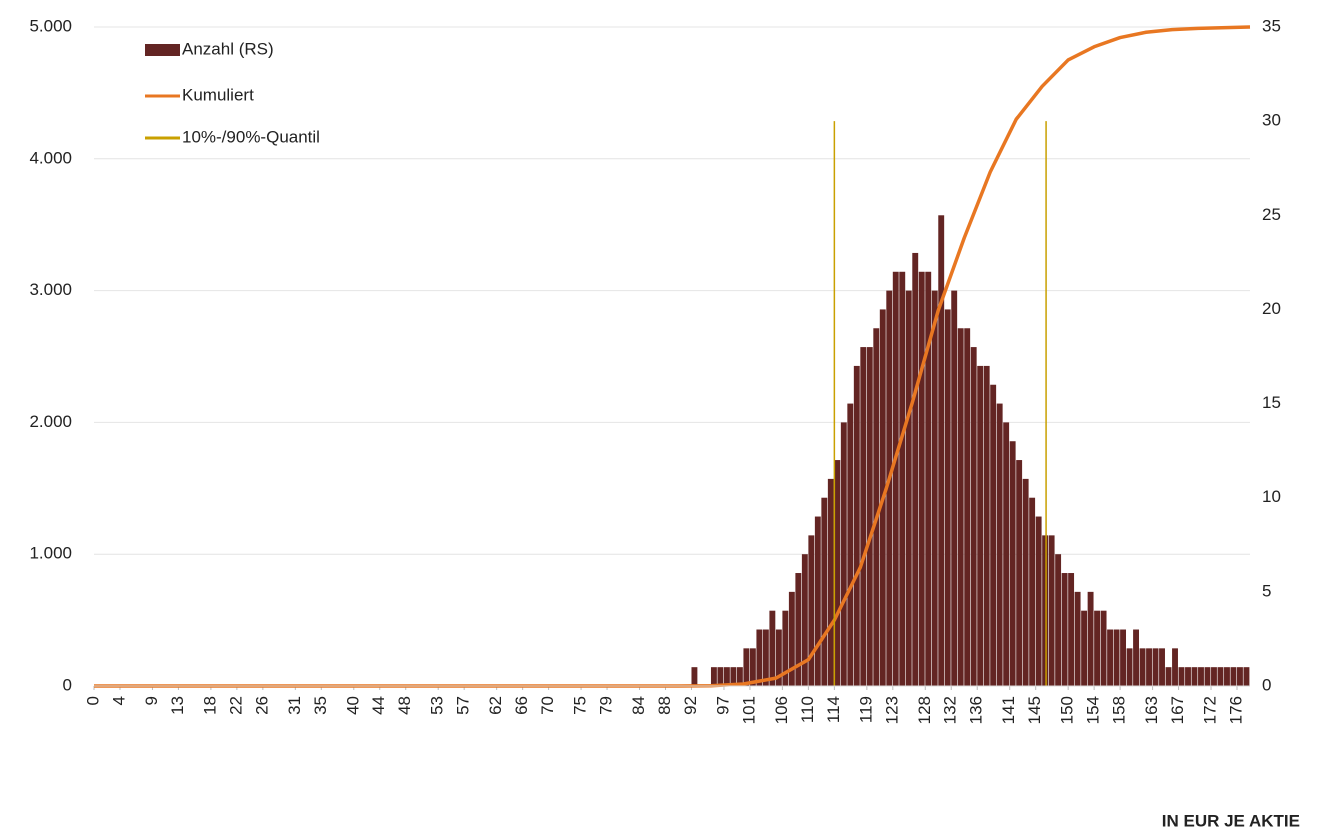 Image resolution: width=1318 pixels, height=835 pixels. What do you see at coordinates (378, 705) in the screenshot?
I see `x-tick-label: 44` at bounding box center [378, 705].